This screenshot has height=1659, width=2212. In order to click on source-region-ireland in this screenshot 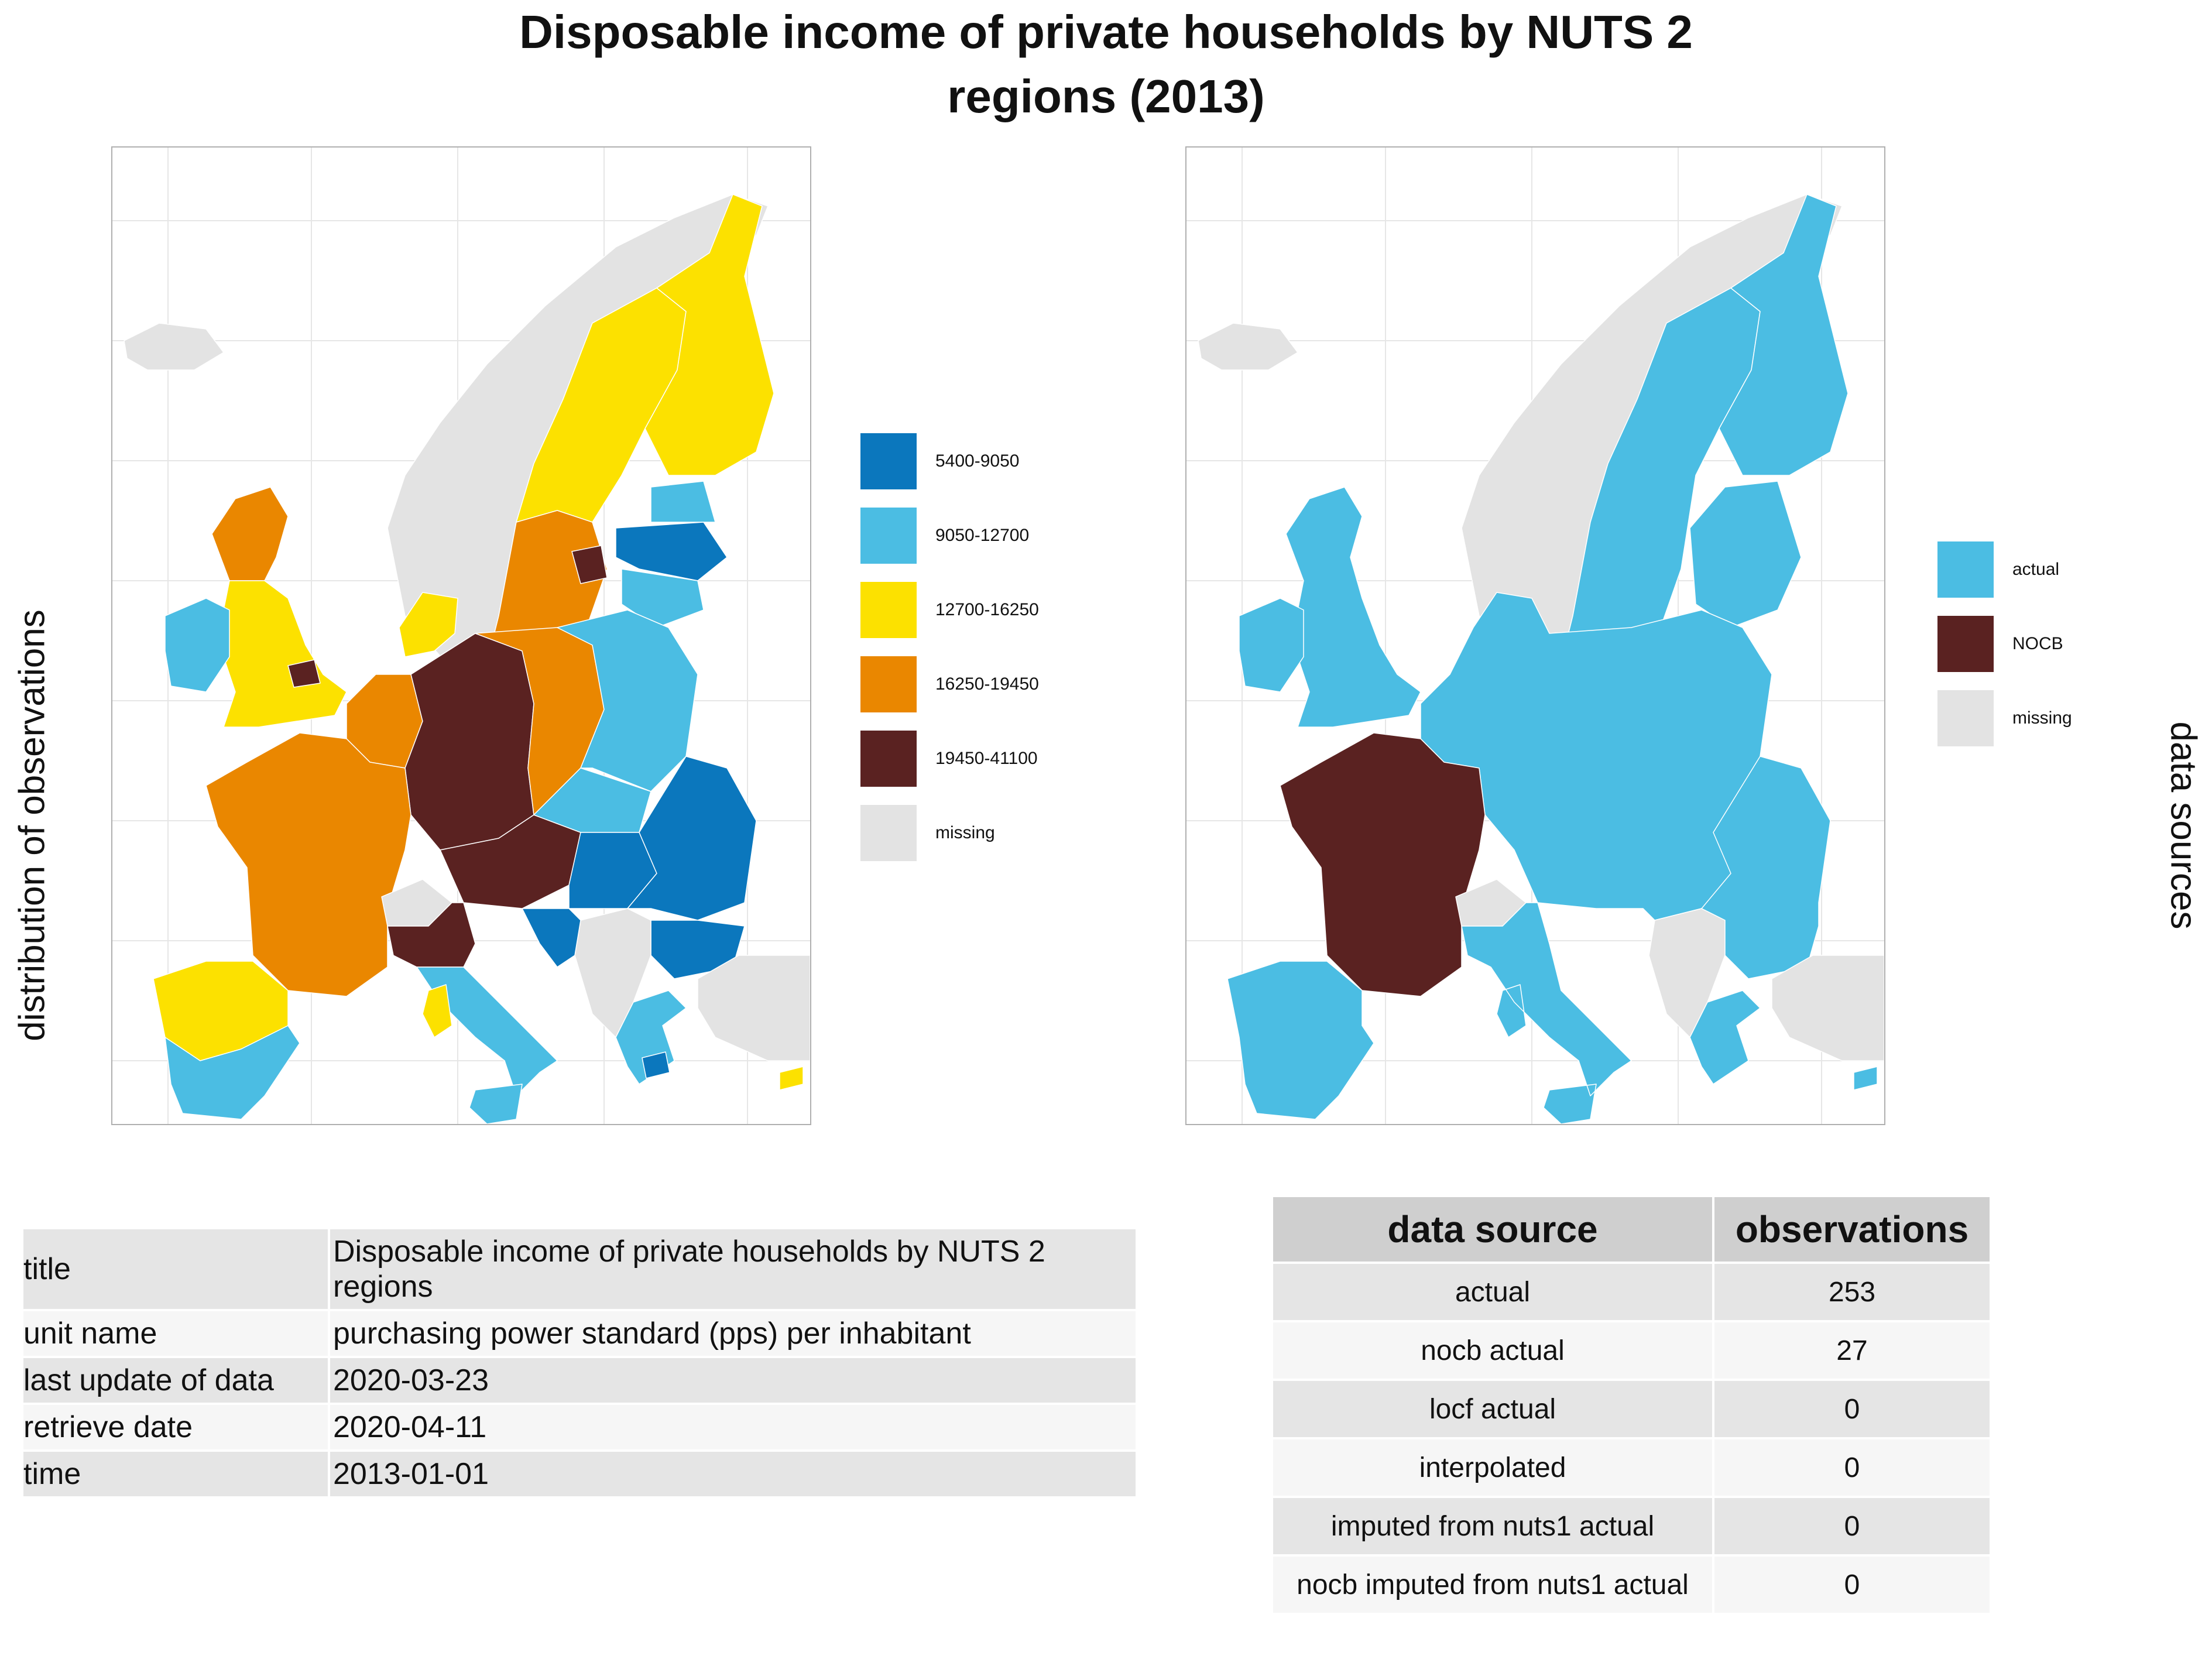, I will do `click(1271, 645)`.